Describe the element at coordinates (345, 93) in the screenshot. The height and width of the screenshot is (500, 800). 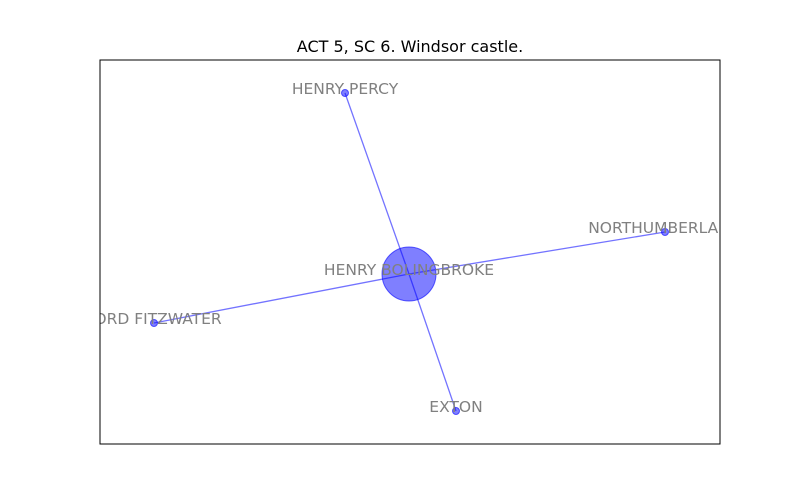
I see `node-henry-percy` at that location.